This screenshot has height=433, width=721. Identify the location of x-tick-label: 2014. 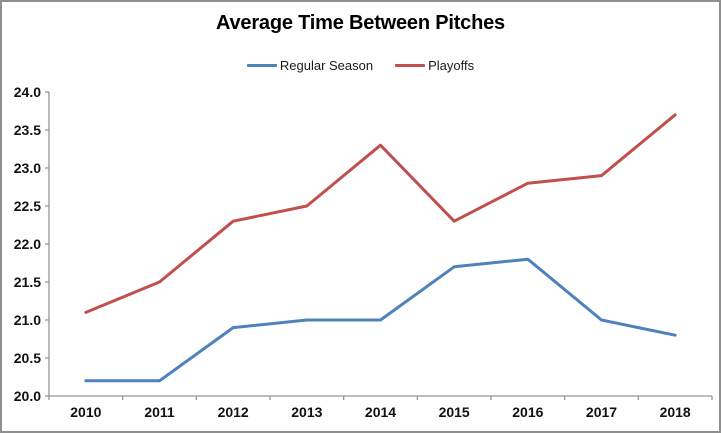
(380, 412).